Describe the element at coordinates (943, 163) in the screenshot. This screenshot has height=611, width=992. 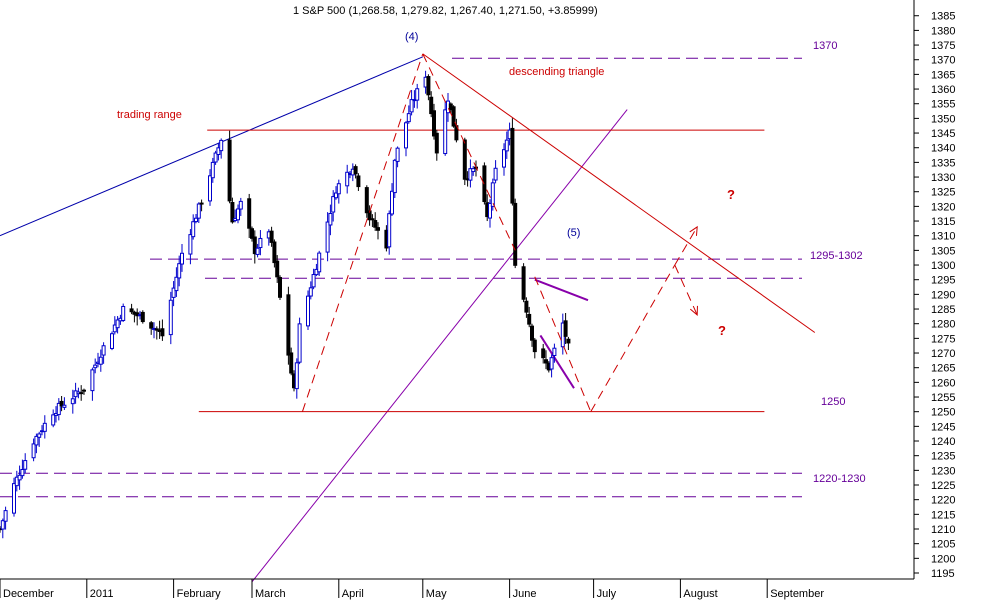
I see `y-tick-label-1335: 1335` at that location.